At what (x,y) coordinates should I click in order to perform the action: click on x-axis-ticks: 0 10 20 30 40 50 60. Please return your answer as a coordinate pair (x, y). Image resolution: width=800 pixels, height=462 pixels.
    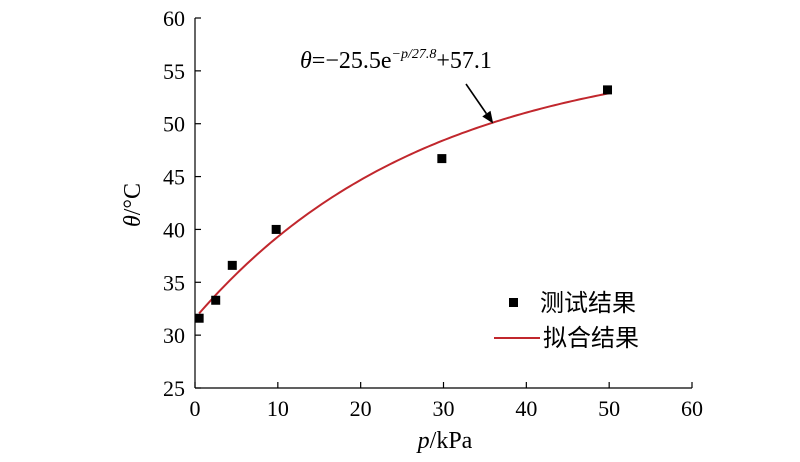
    Looking at the image, I should click on (446, 401).